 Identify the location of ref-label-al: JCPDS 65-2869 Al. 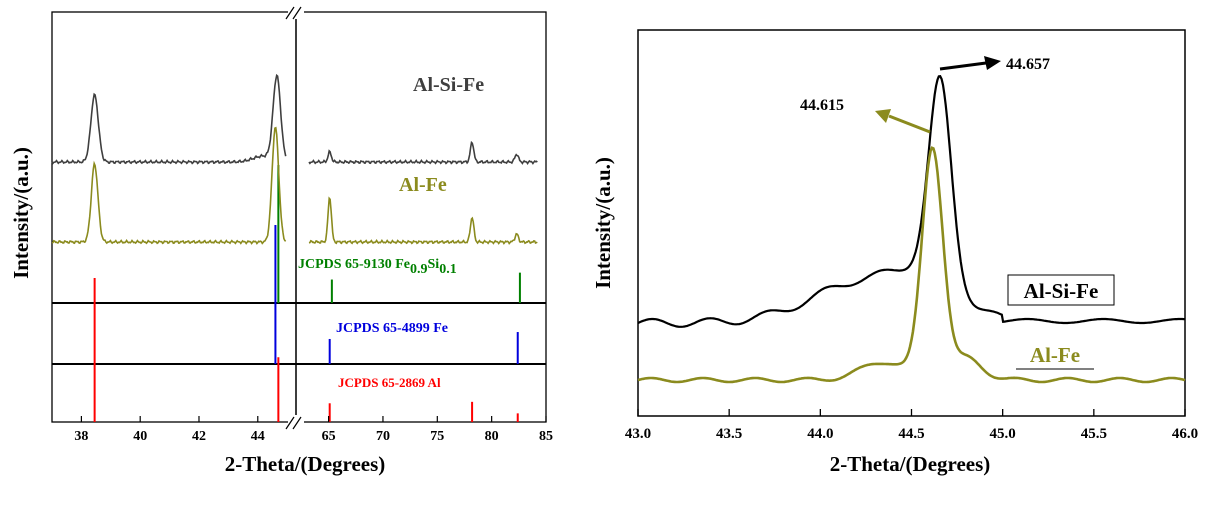
(389, 382).